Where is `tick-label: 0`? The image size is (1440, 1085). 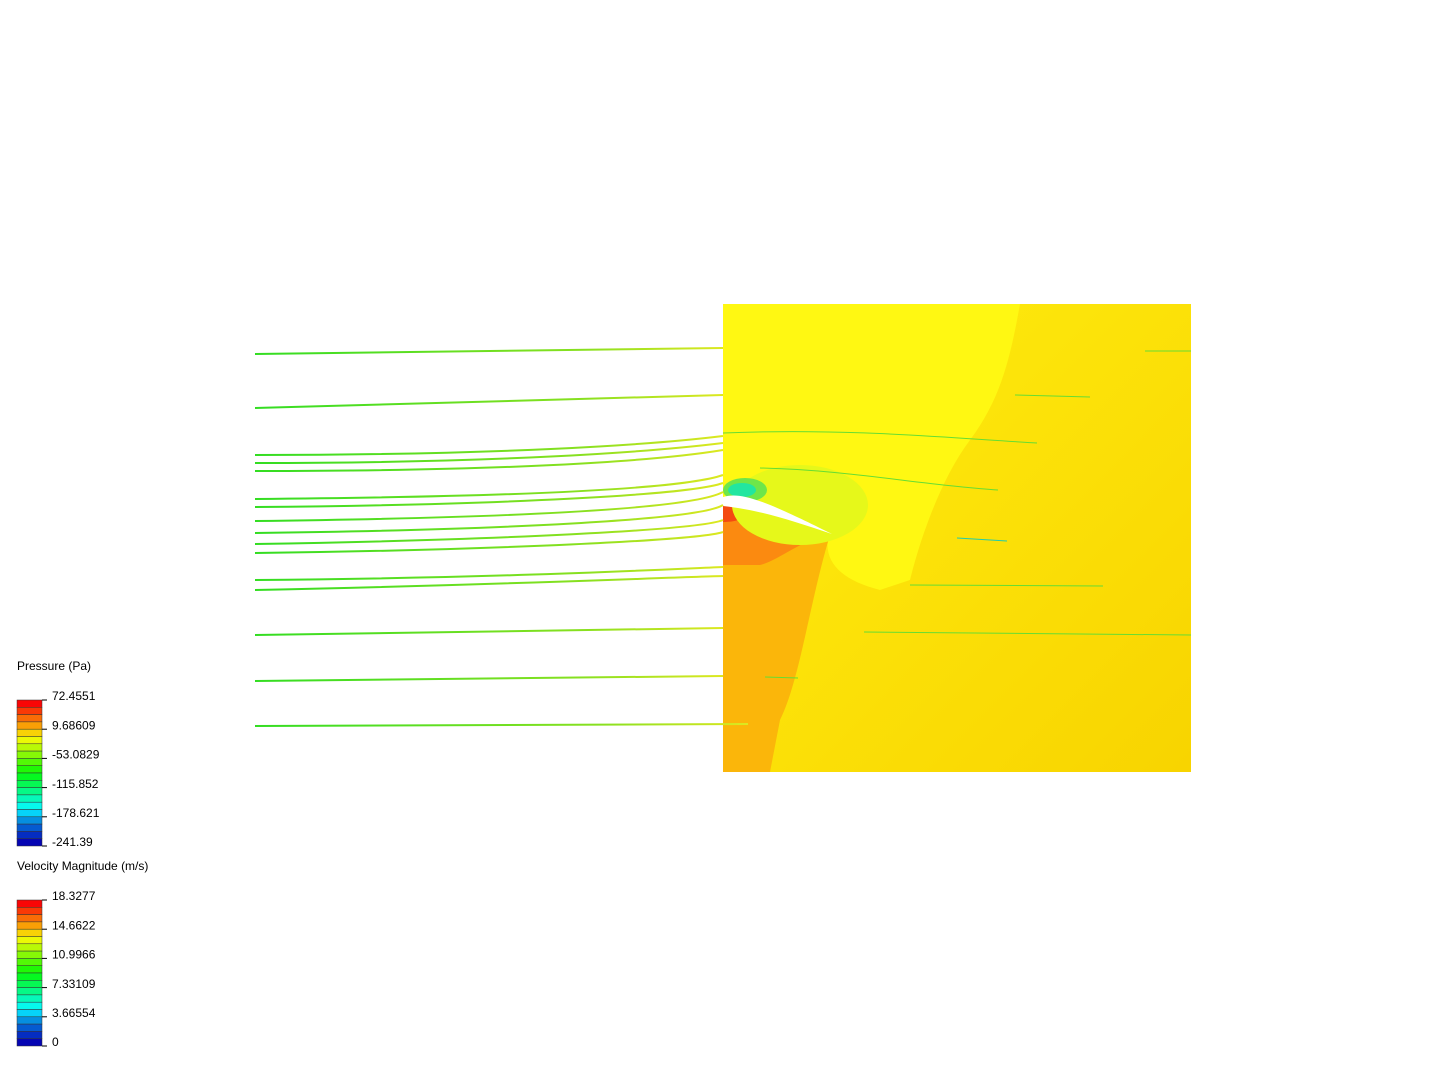
tick-label: 0 is located at coordinates (55, 1042).